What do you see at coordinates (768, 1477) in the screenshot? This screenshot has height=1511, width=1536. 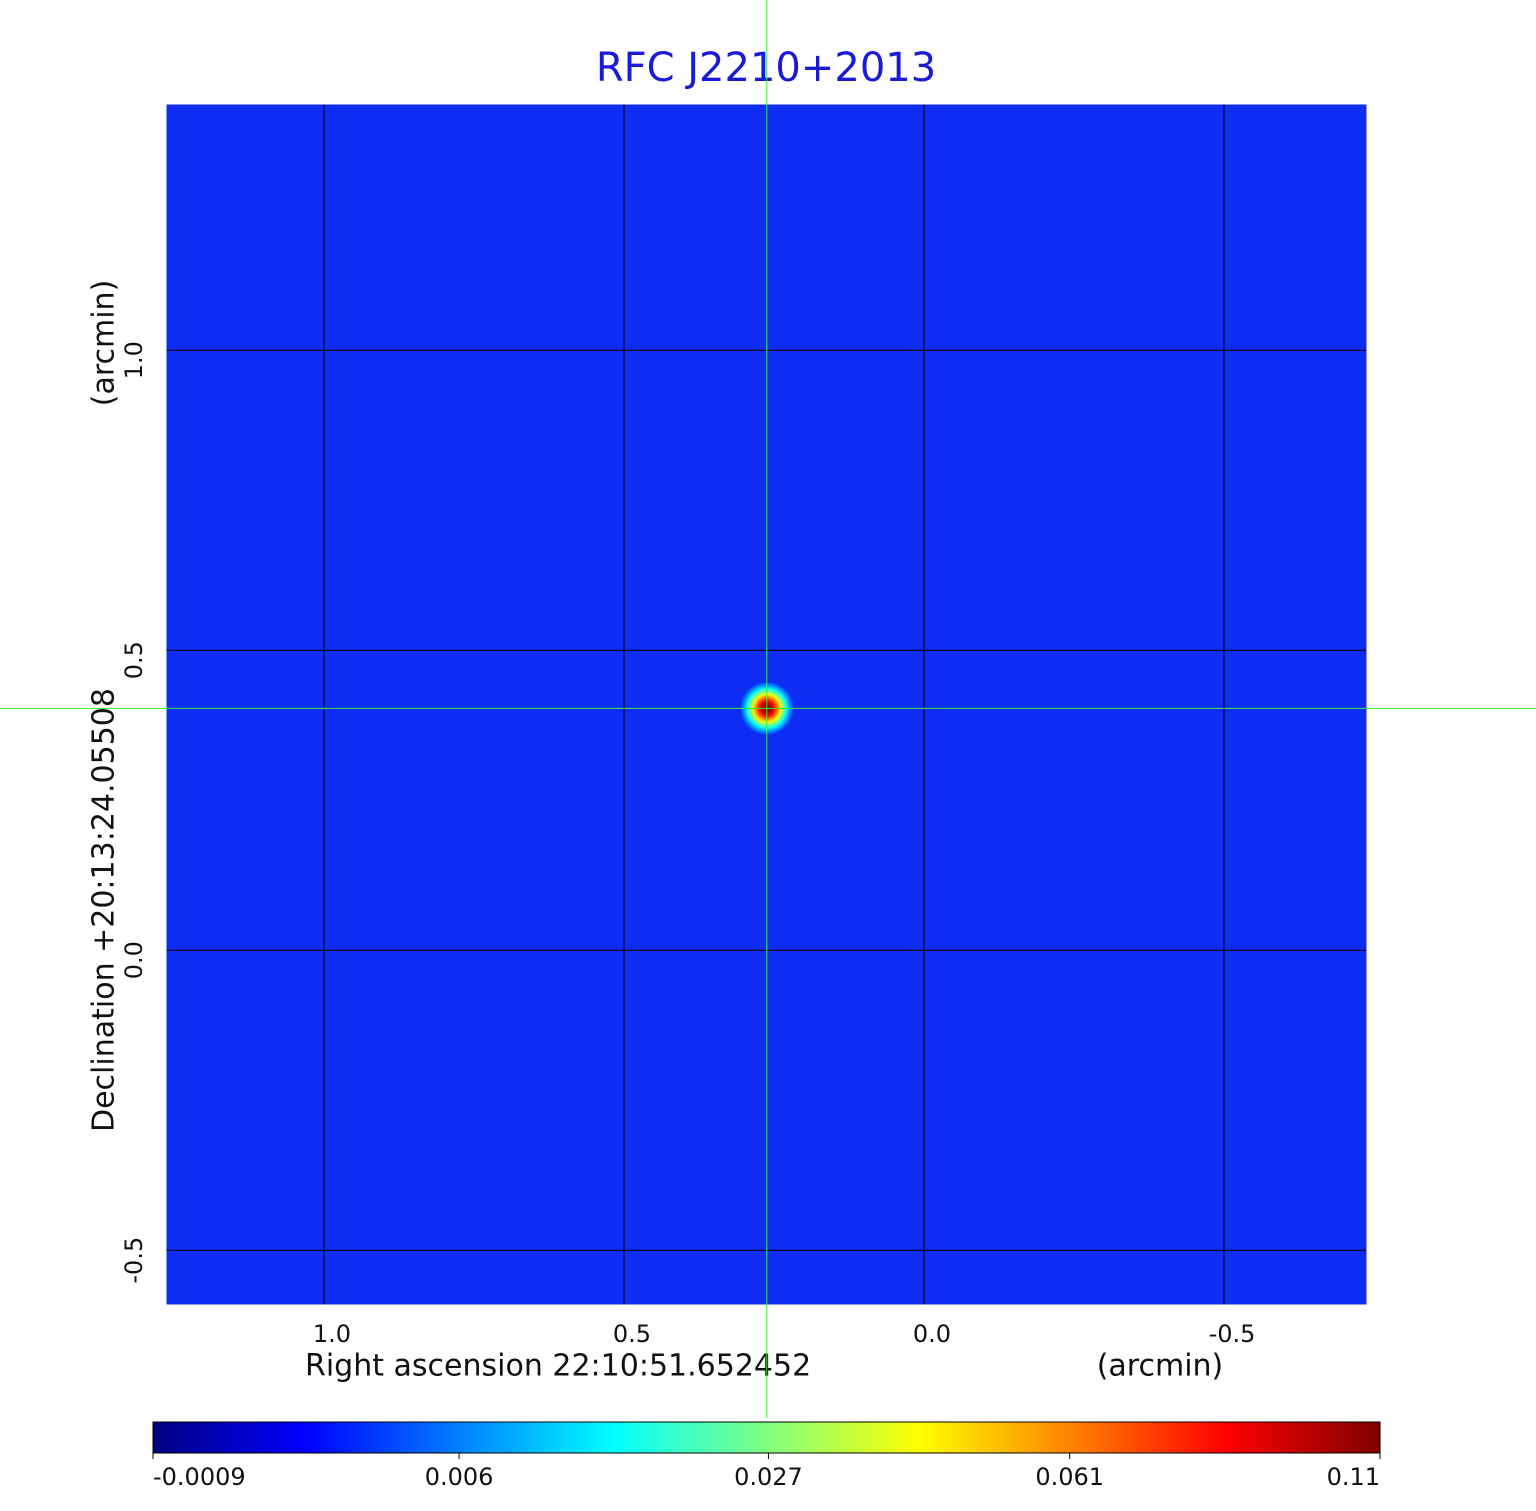 I see `colorbar-tick-label: 0.027` at bounding box center [768, 1477].